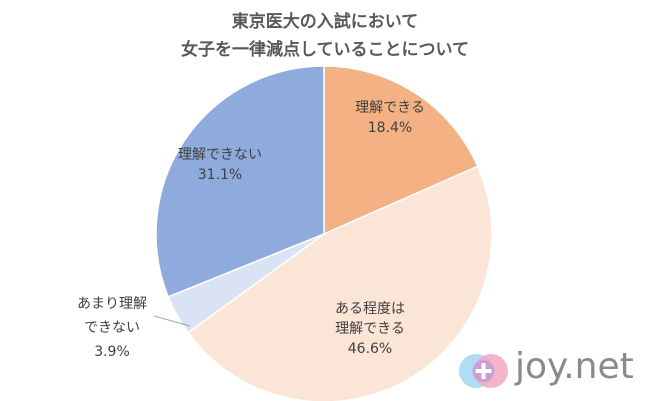  What do you see at coordinates (325, 22) in the screenshot?
I see `chart-title-line-1: 東京医大の入試において` at bounding box center [325, 22].